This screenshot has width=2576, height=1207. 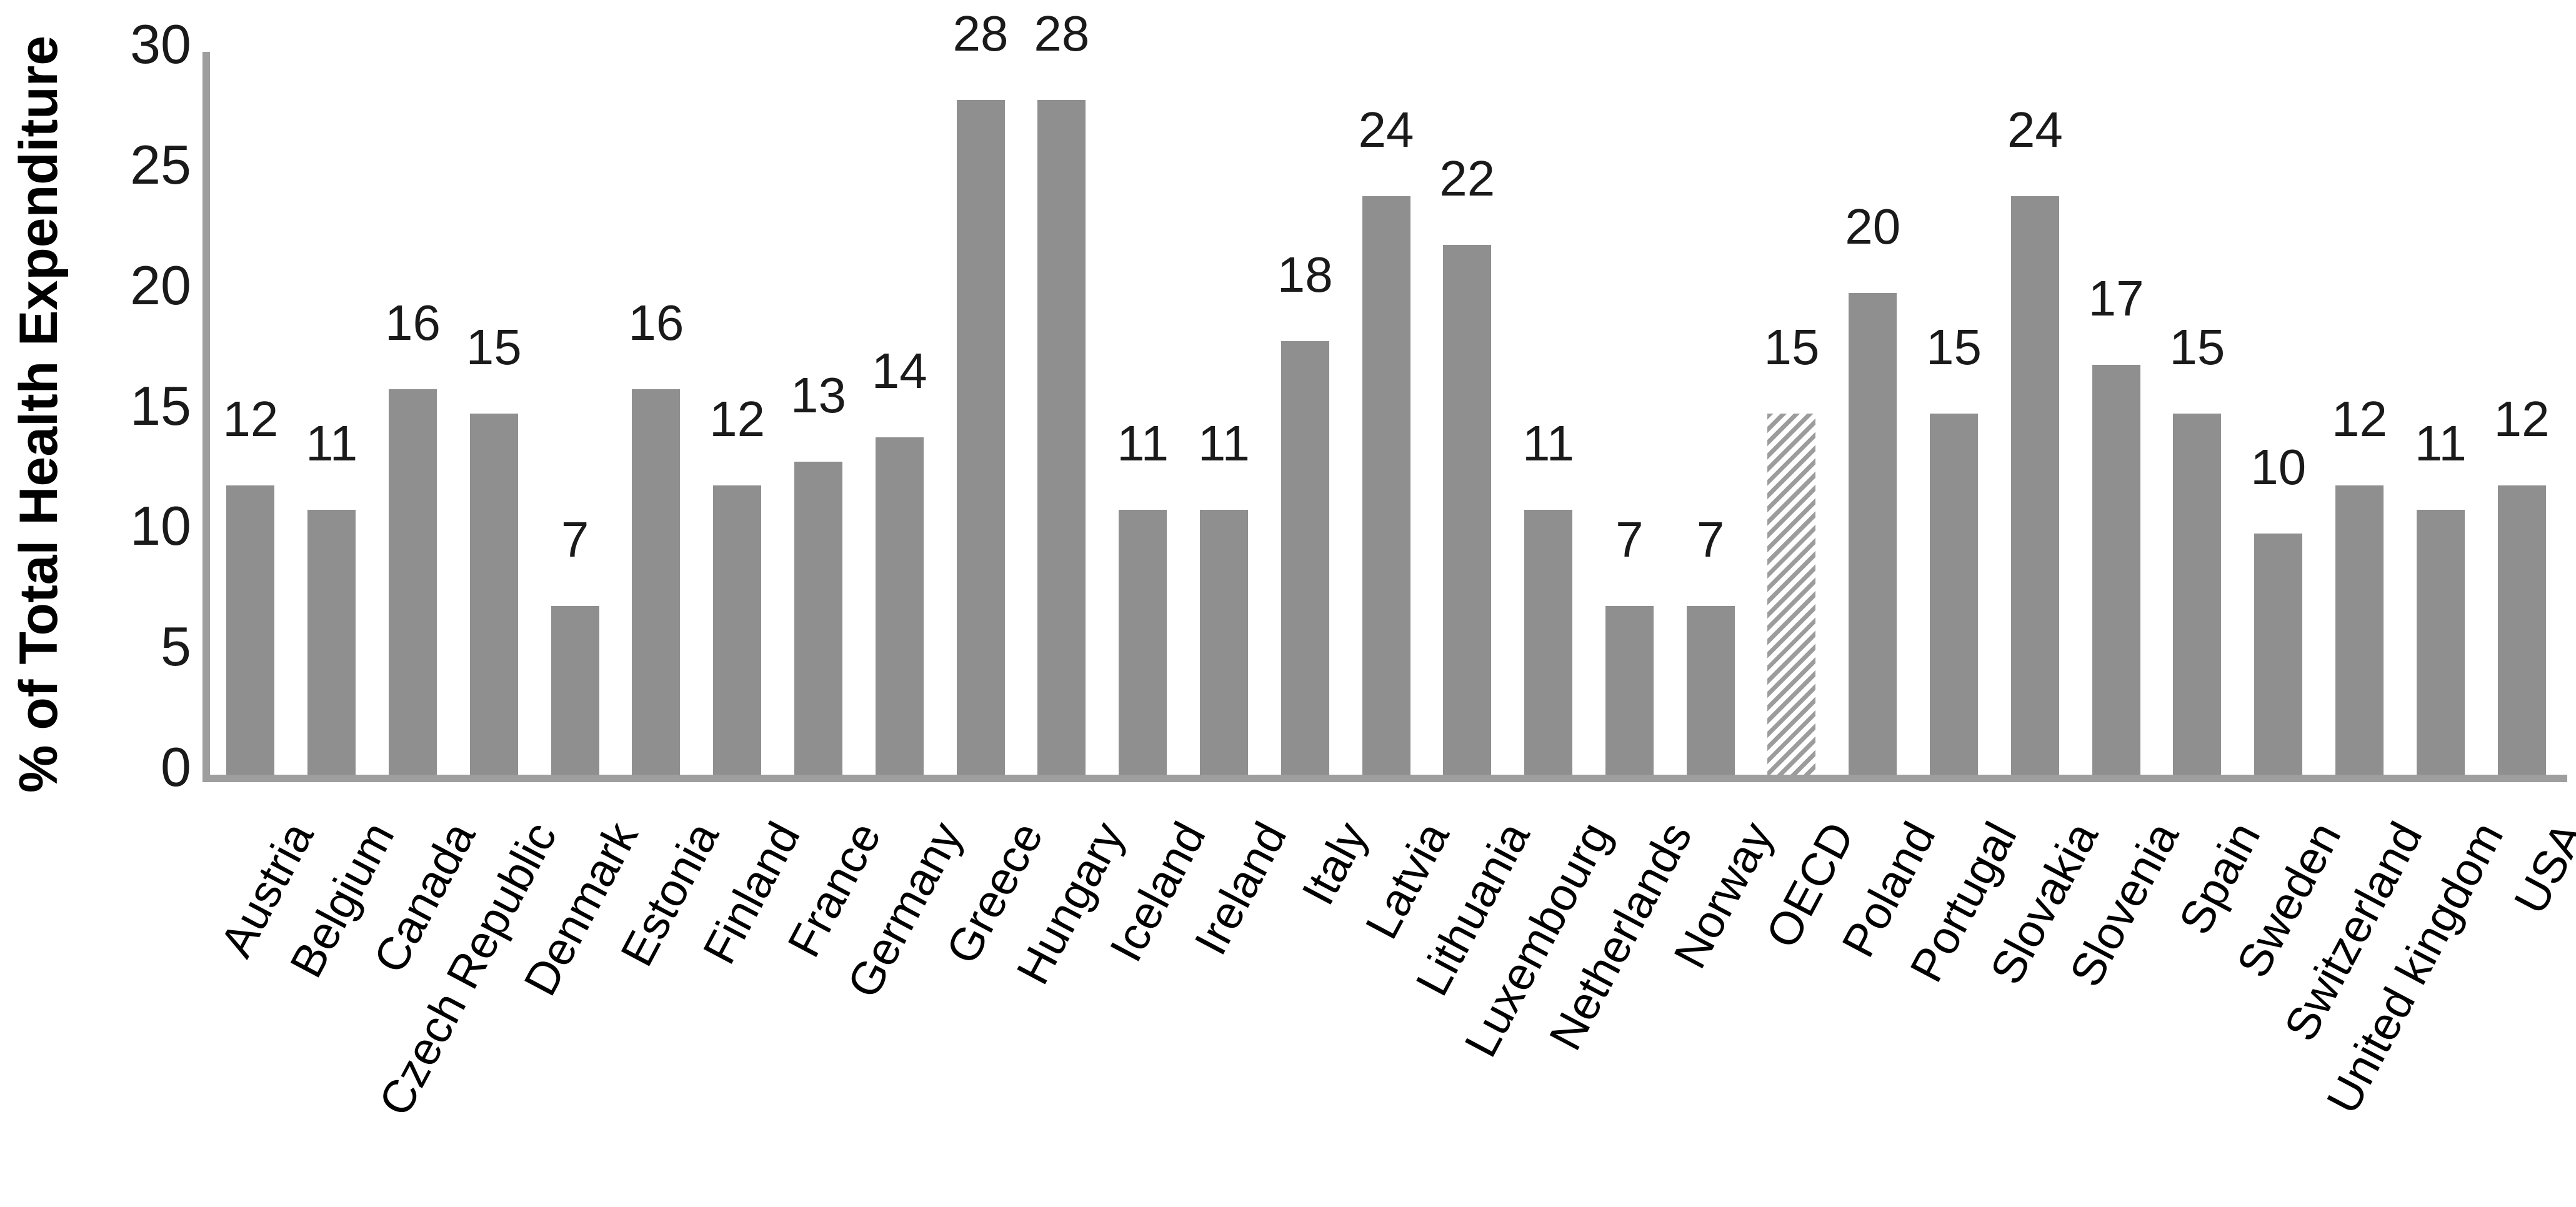 I want to click on y-axis-tick-label: 30, so click(x=160, y=44).